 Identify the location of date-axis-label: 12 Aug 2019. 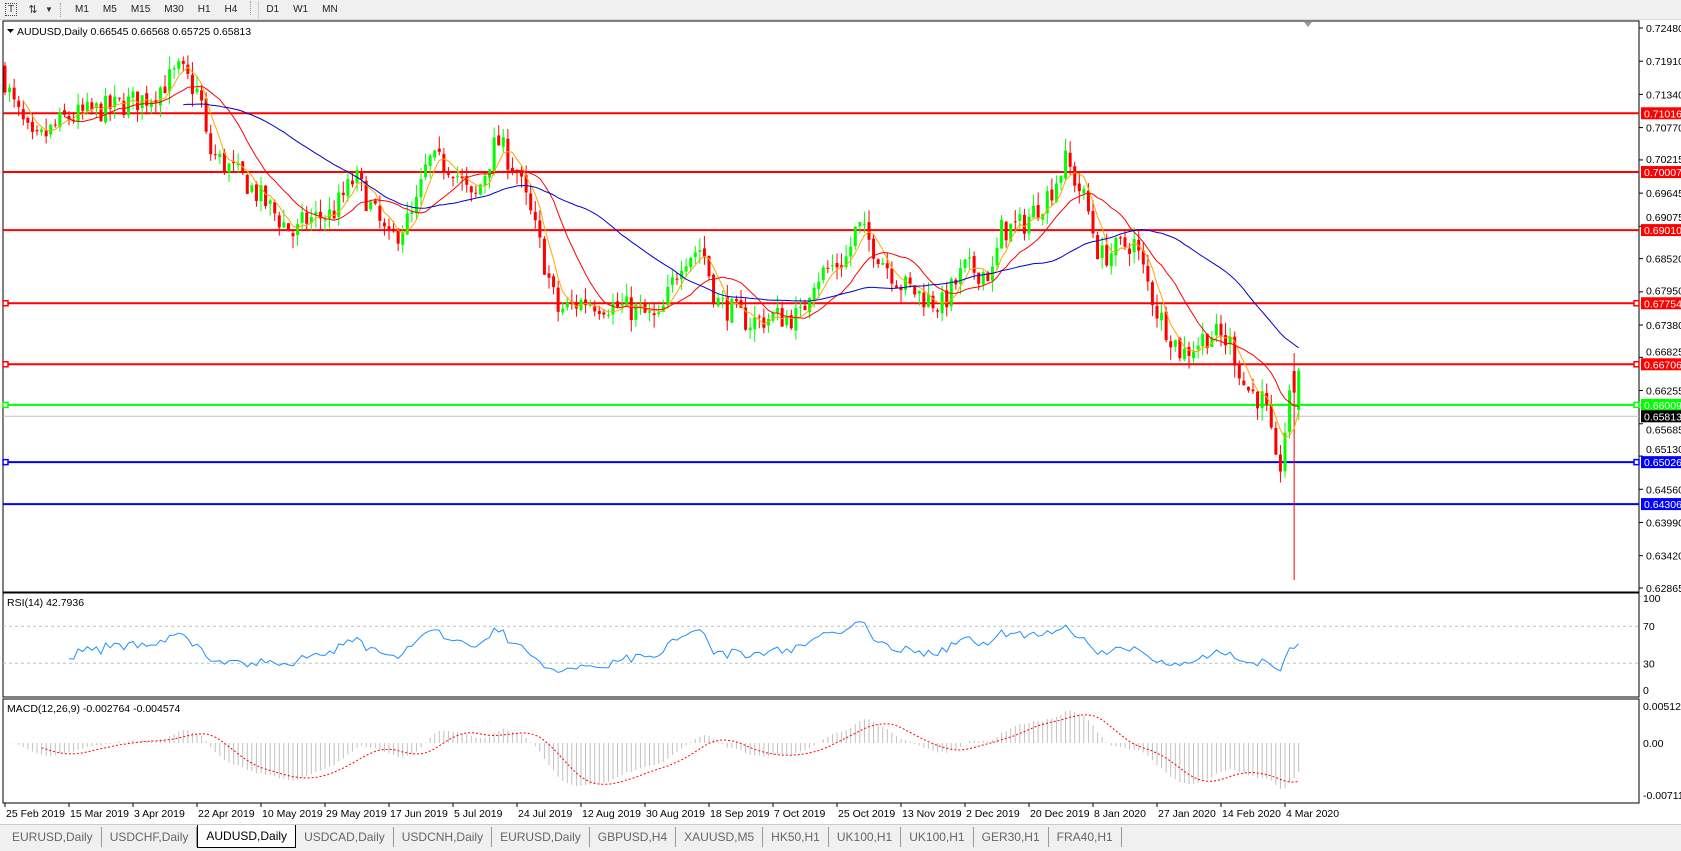
(611, 814).